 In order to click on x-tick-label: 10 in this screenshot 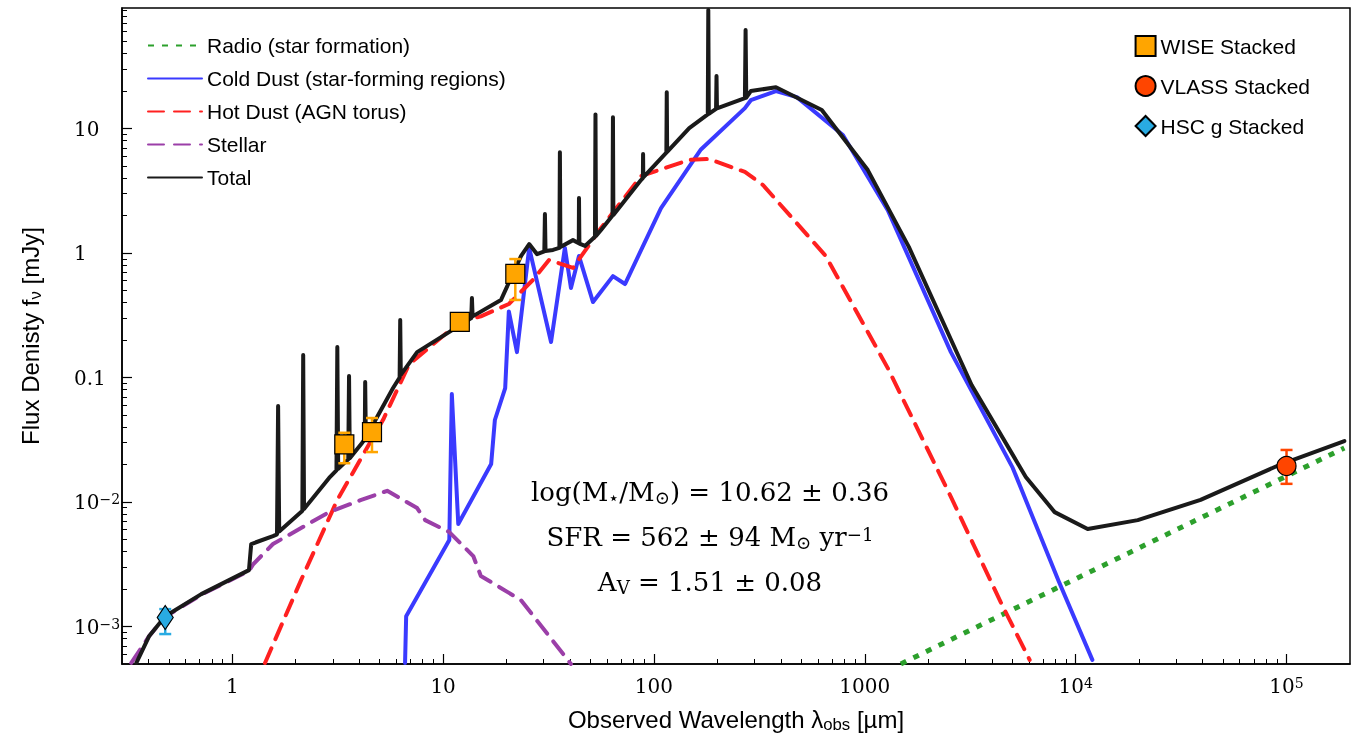, I will do `click(443, 686)`.